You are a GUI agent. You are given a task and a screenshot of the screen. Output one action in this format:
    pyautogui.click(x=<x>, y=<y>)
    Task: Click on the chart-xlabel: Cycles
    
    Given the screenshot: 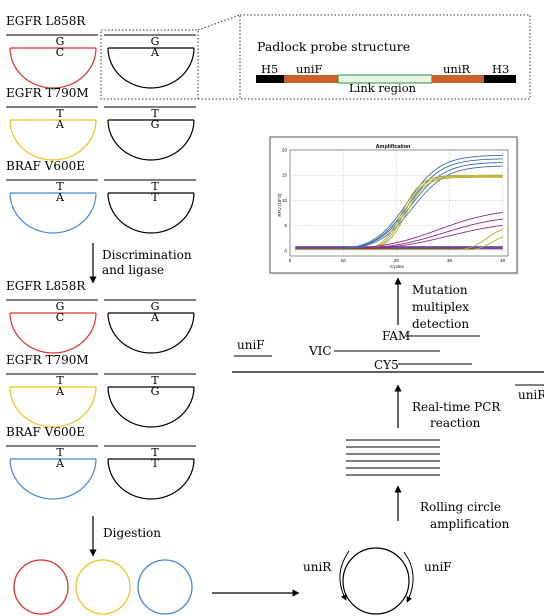 What is the action you would take?
    pyautogui.click(x=397, y=266)
    